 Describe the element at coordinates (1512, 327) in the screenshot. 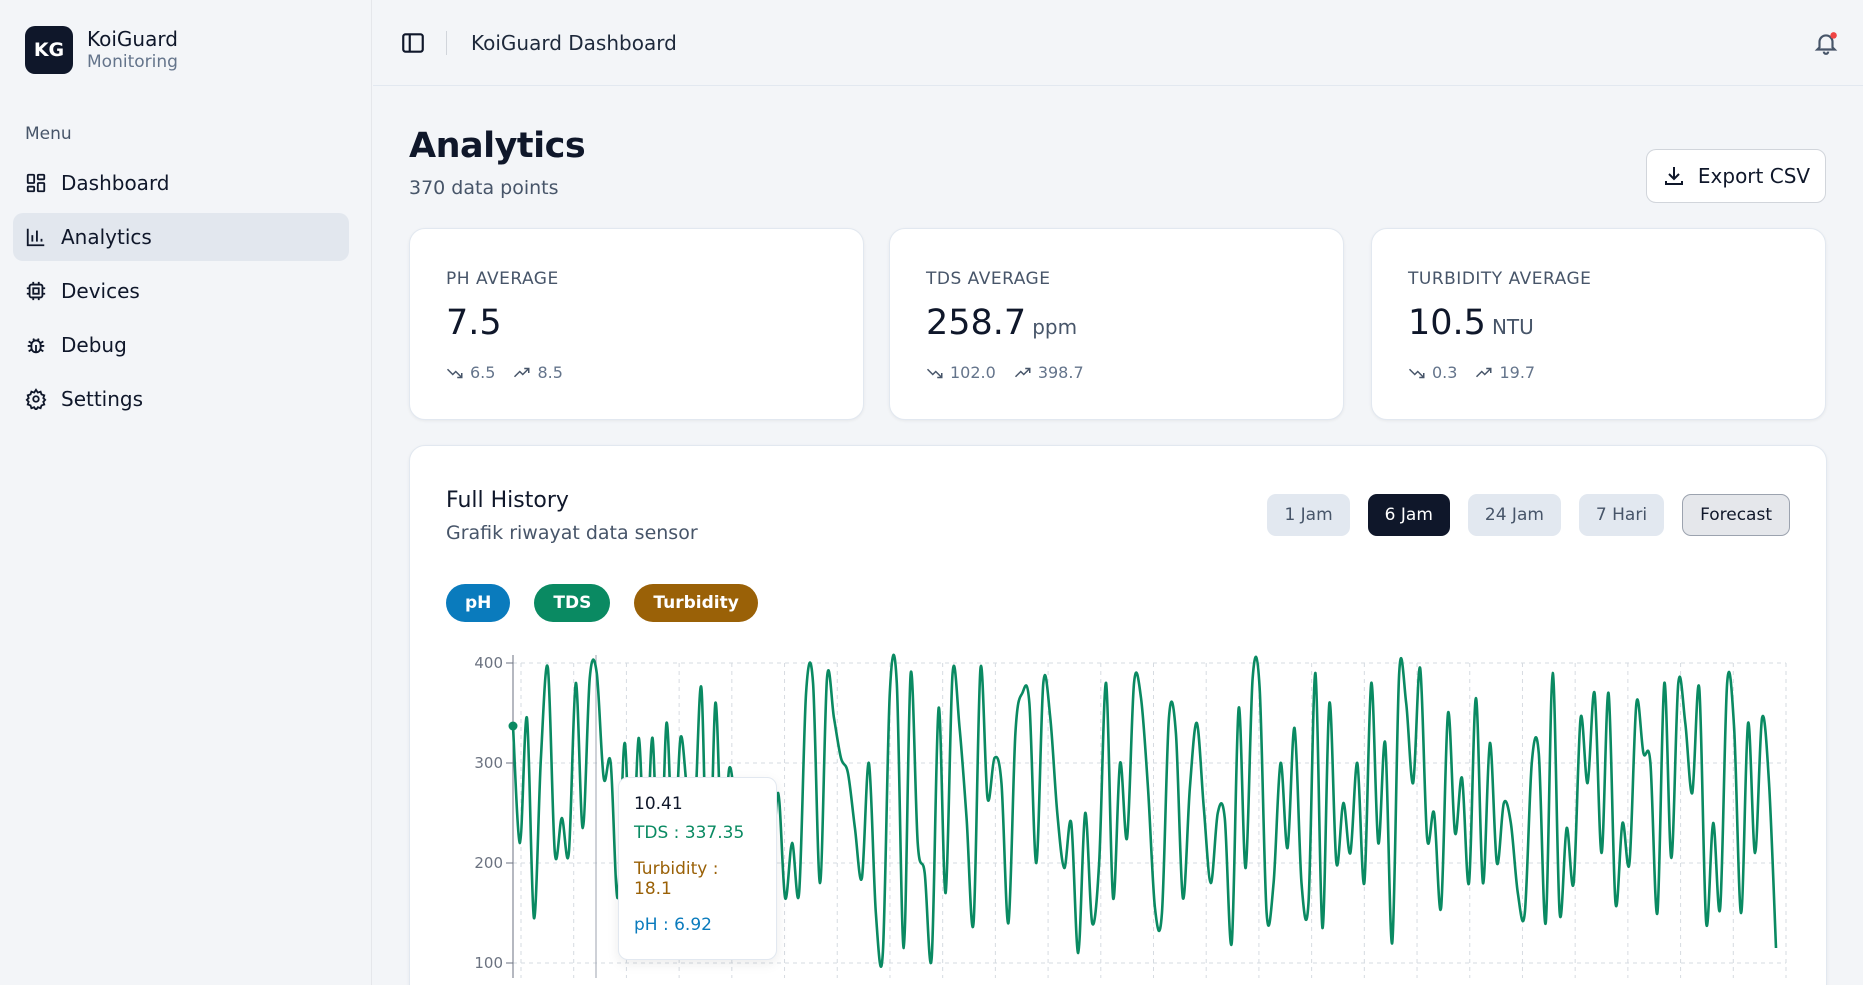

I see `stat-unit: NTU` at that location.